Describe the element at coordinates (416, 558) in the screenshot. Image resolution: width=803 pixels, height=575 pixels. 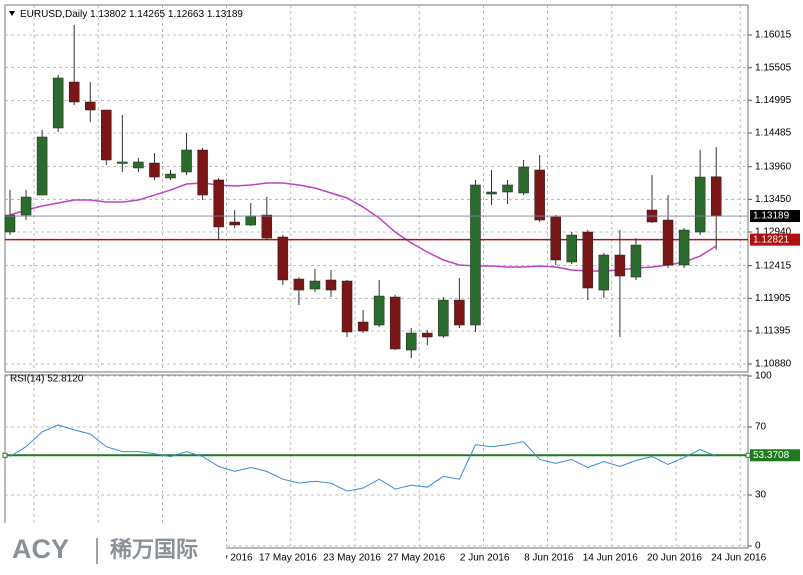
I see `x-tick-label: 27 May 2016` at that location.